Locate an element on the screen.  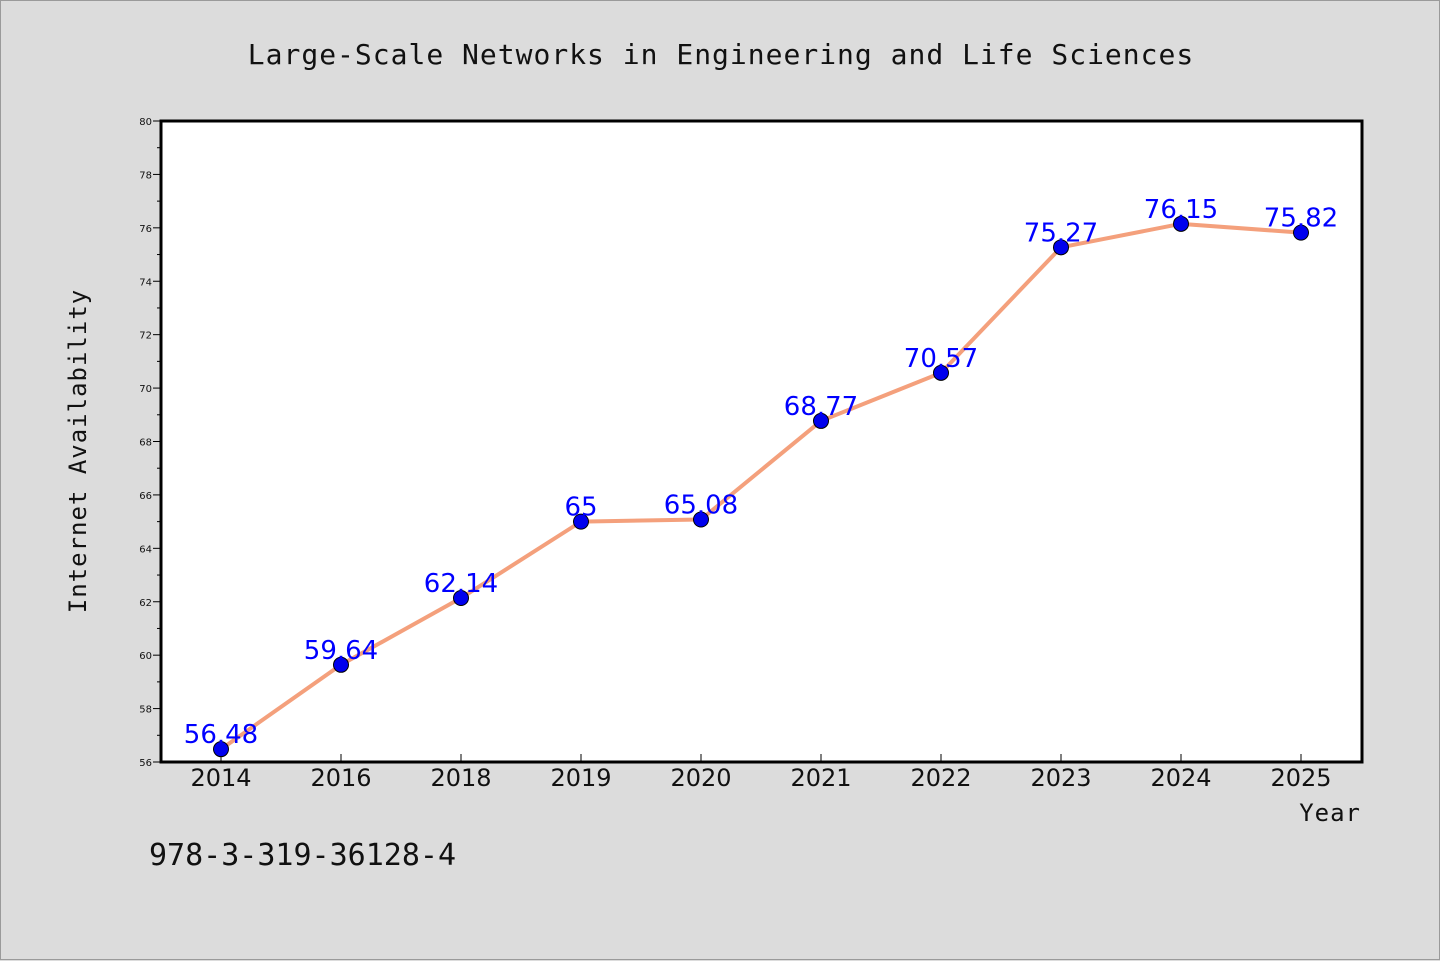
y-tick-label: 76 is located at coordinates (145, 229).